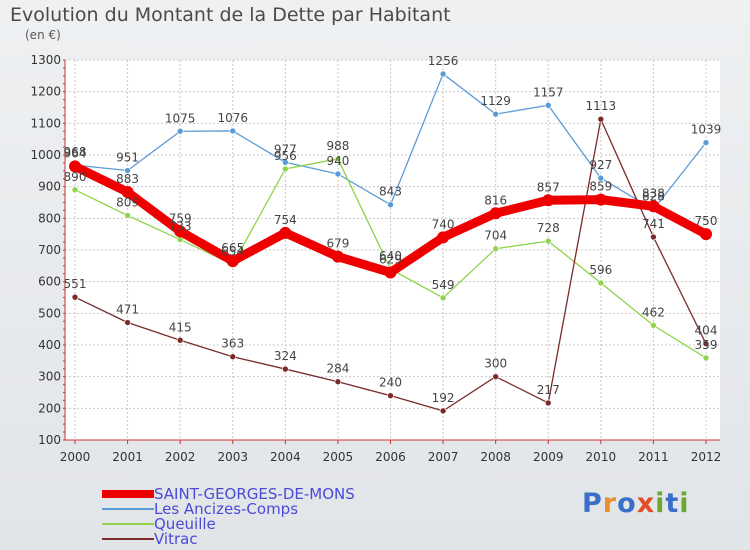 Image resolution: width=750 pixels, height=550 pixels. I want to click on data-label-queuille: 988, so click(337, 146).